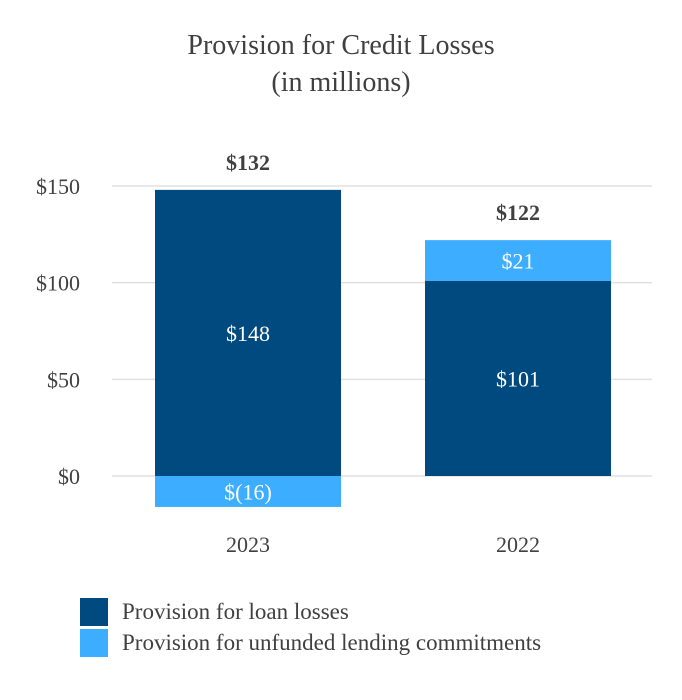  What do you see at coordinates (518, 212) in the screenshot?
I see `total-label: $122` at bounding box center [518, 212].